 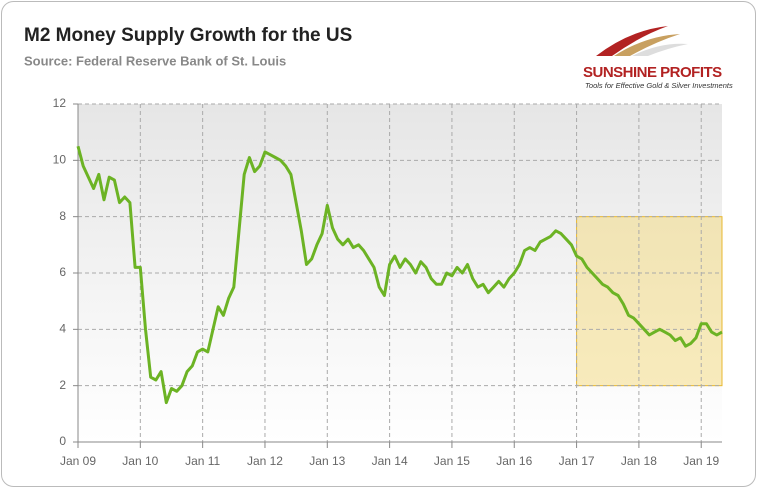 I want to click on x-tick-label: Jan 14, so click(x=390, y=461).